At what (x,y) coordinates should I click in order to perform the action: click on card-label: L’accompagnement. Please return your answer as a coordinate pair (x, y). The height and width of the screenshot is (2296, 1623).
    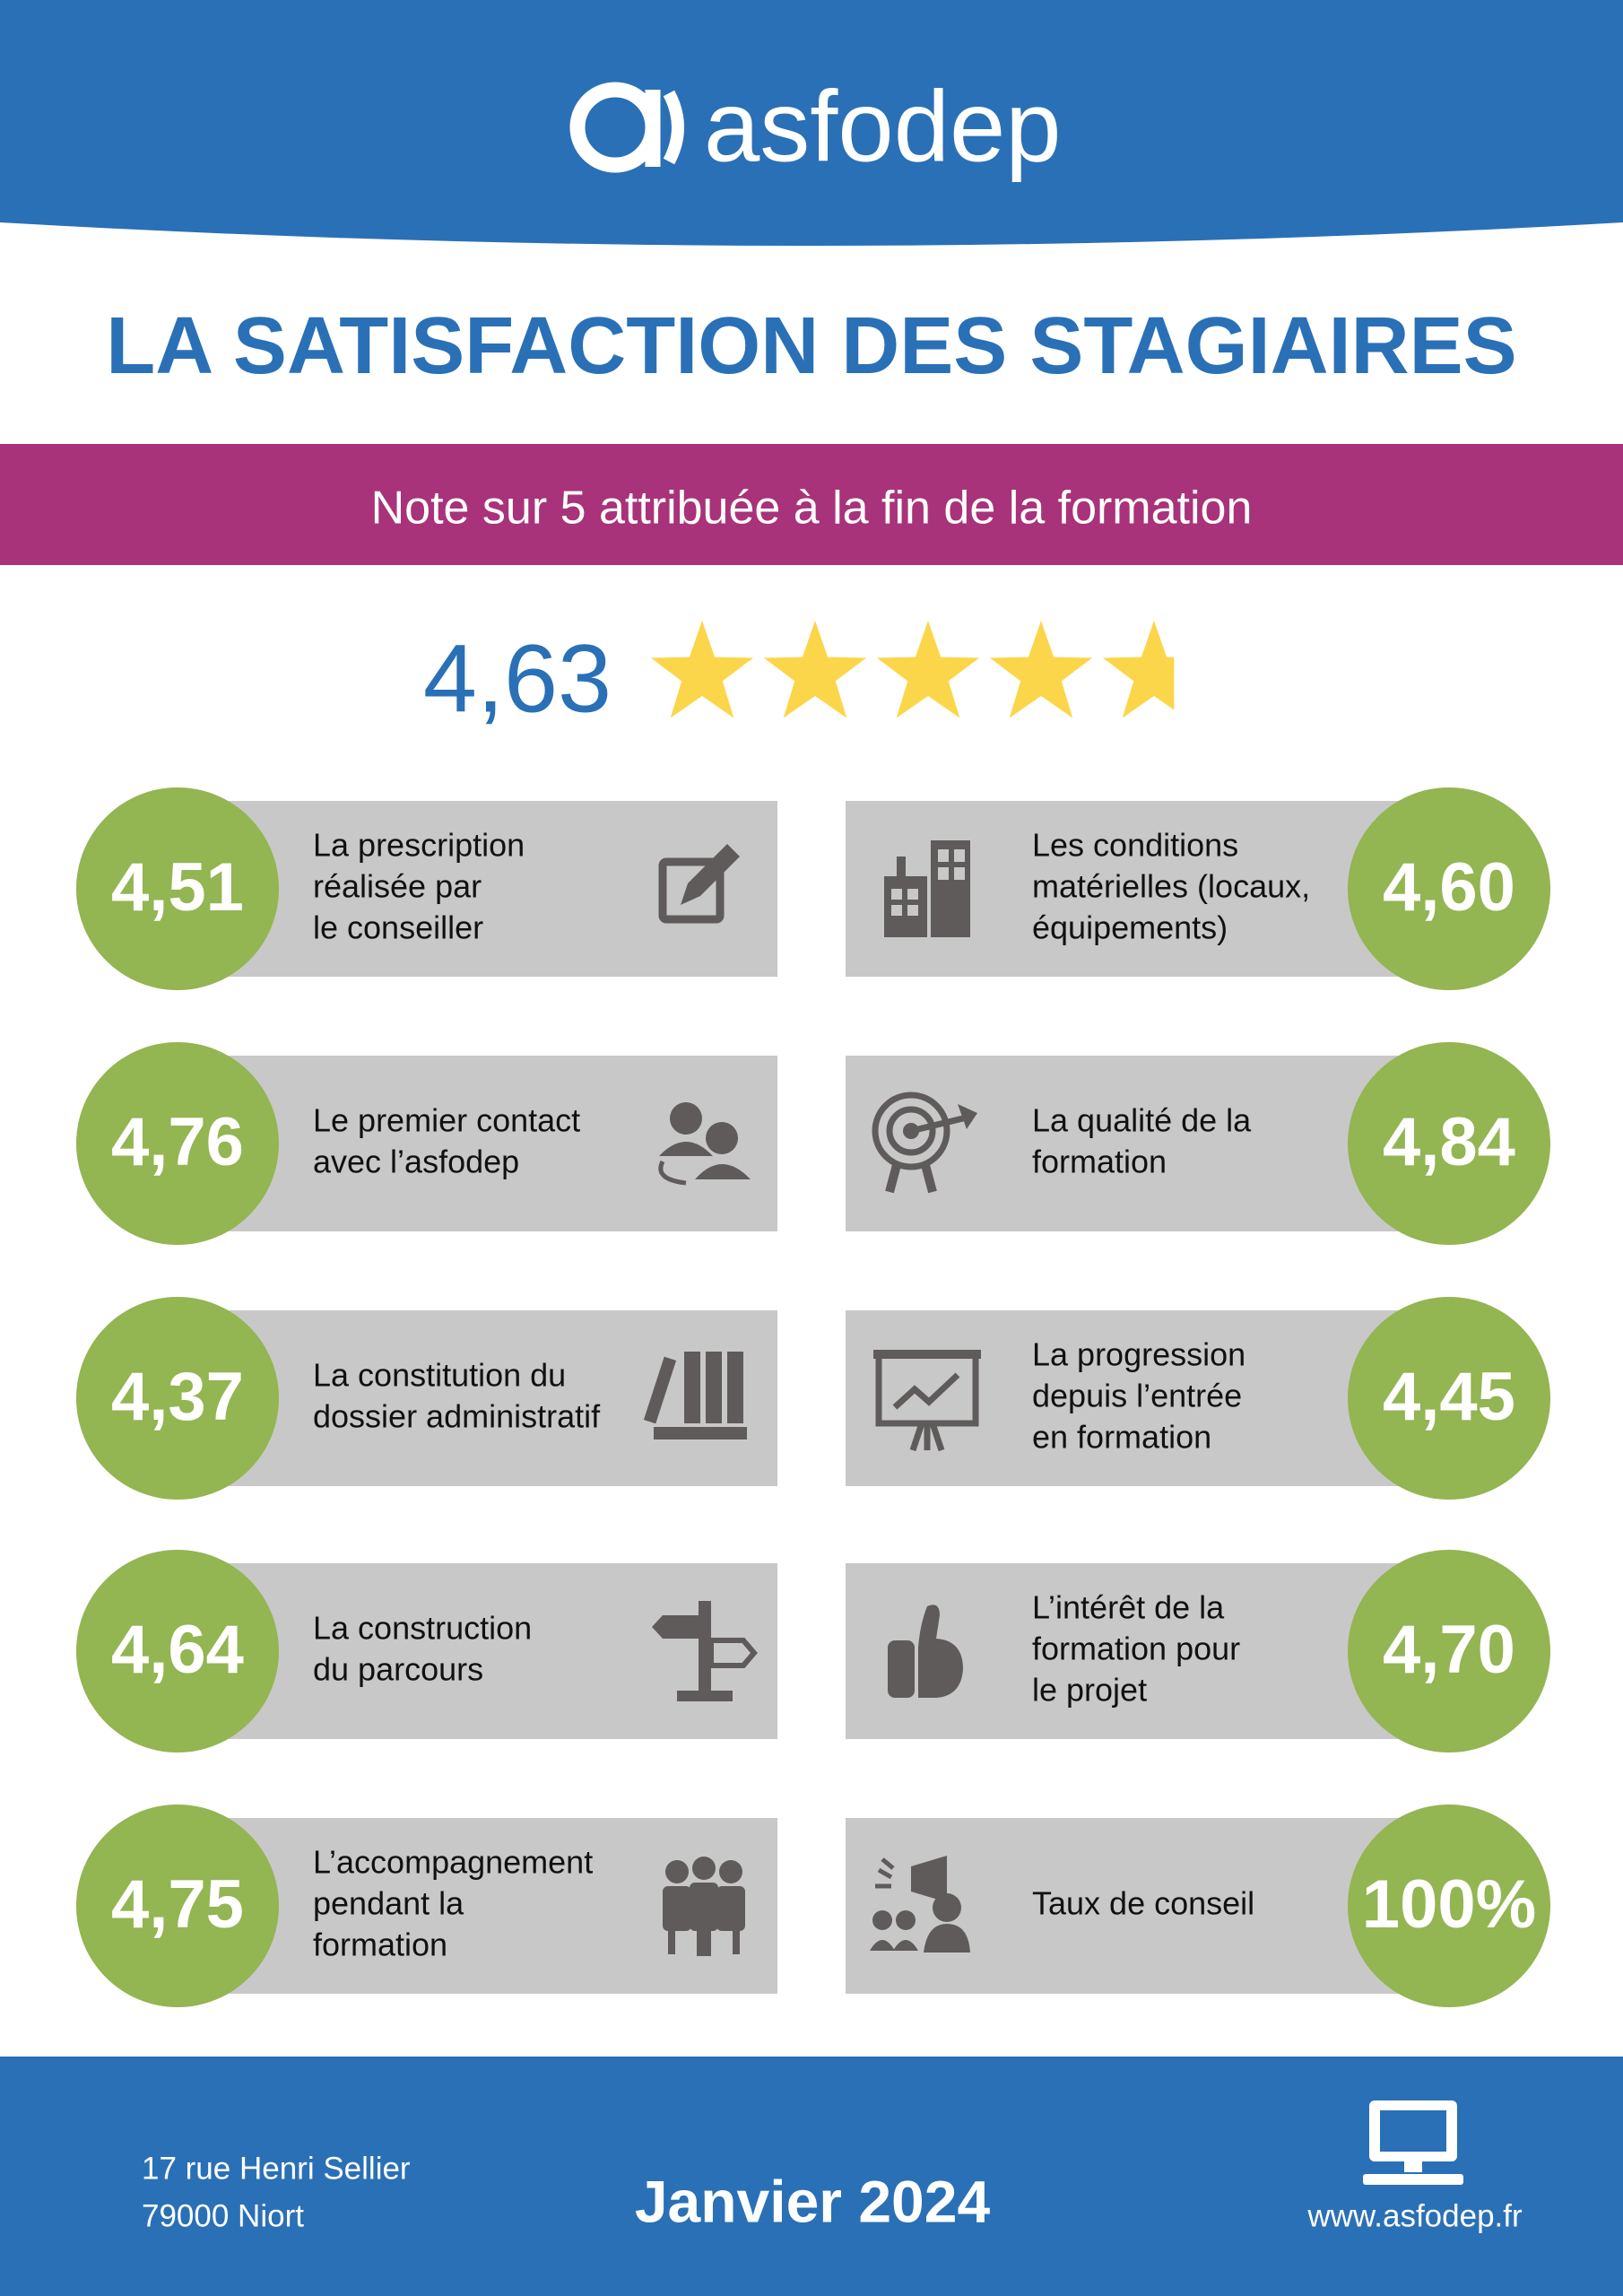
    Looking at the image, I should click on (453, 1862).